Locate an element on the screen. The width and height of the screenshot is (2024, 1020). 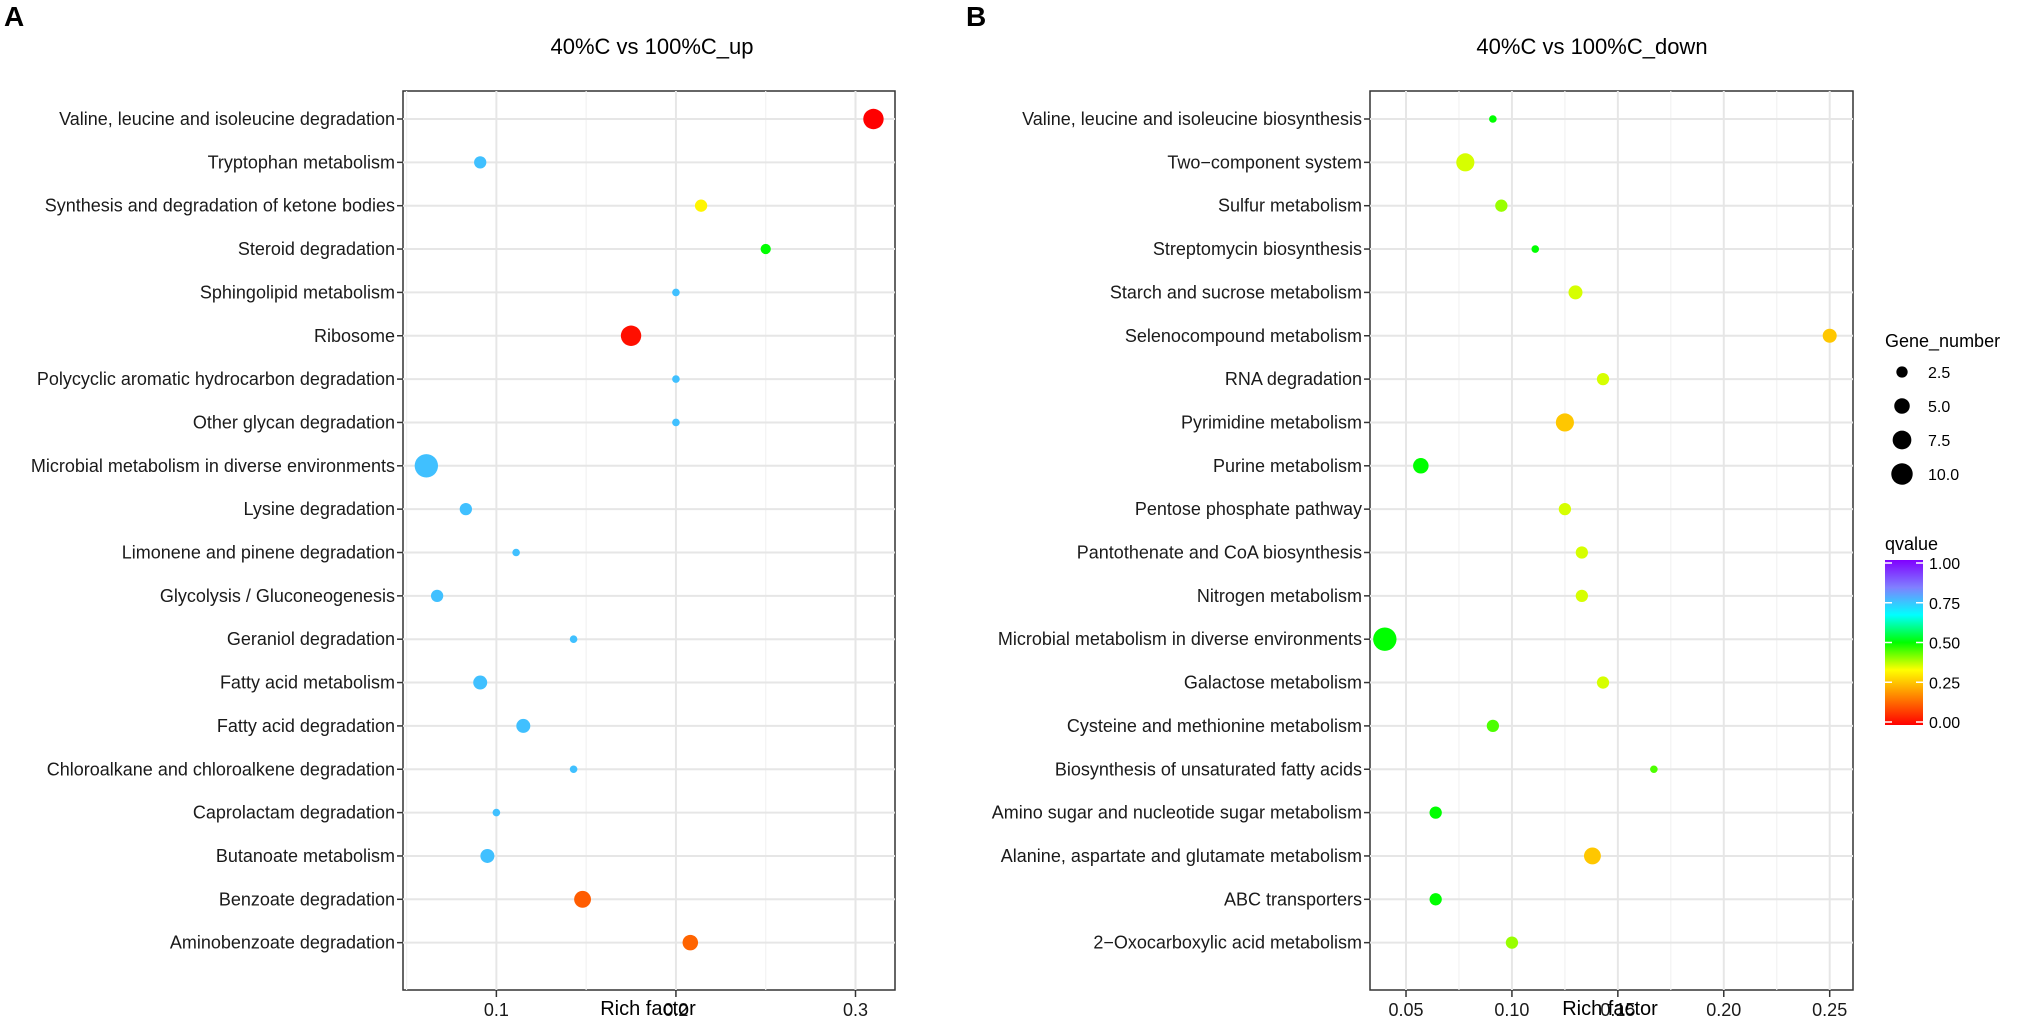
legend-size-label: 7.5 is located at coordinates (1939, 441).